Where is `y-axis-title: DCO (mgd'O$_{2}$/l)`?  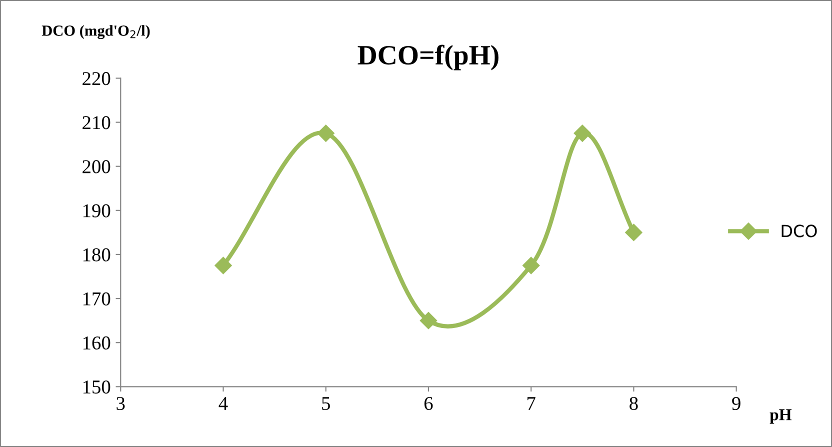
y-axis-title: DCO (mgd'O$_{2}$/l) is located at coordinates (96, 32).